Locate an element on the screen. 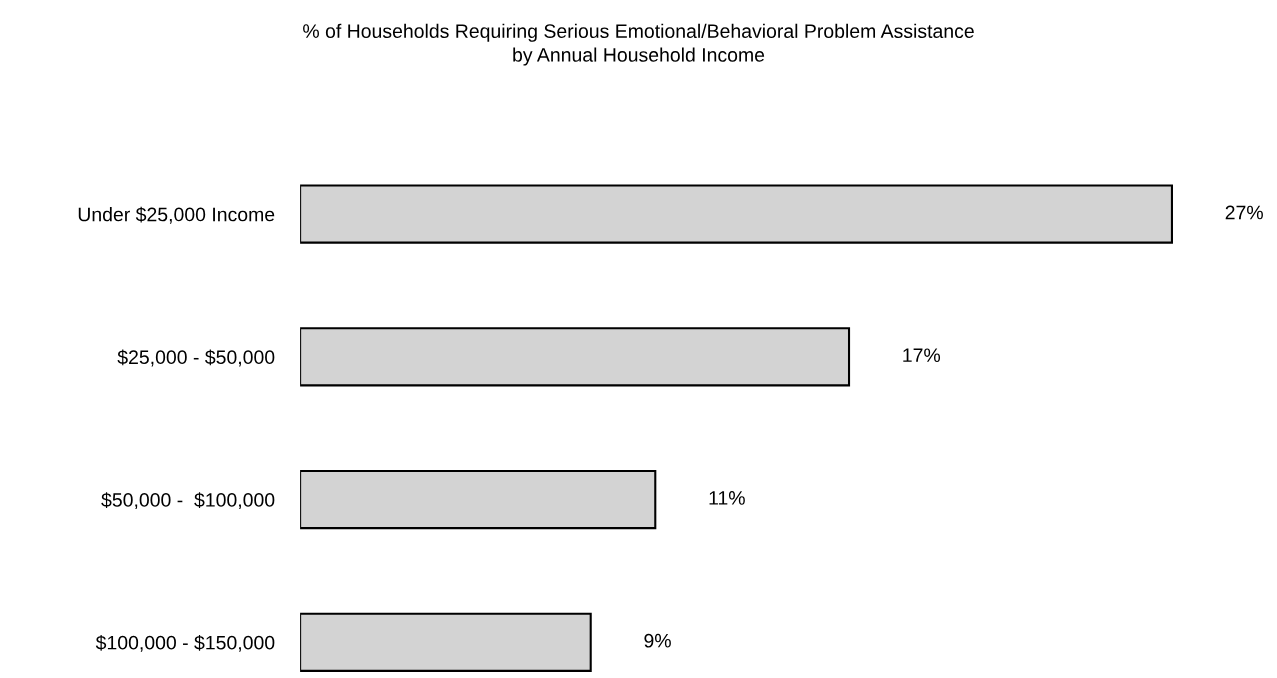 The width and height of the screenshot is (1277, 678). y-tick-label: $25,000 - $50,000 is located at coordinates (196, 358).